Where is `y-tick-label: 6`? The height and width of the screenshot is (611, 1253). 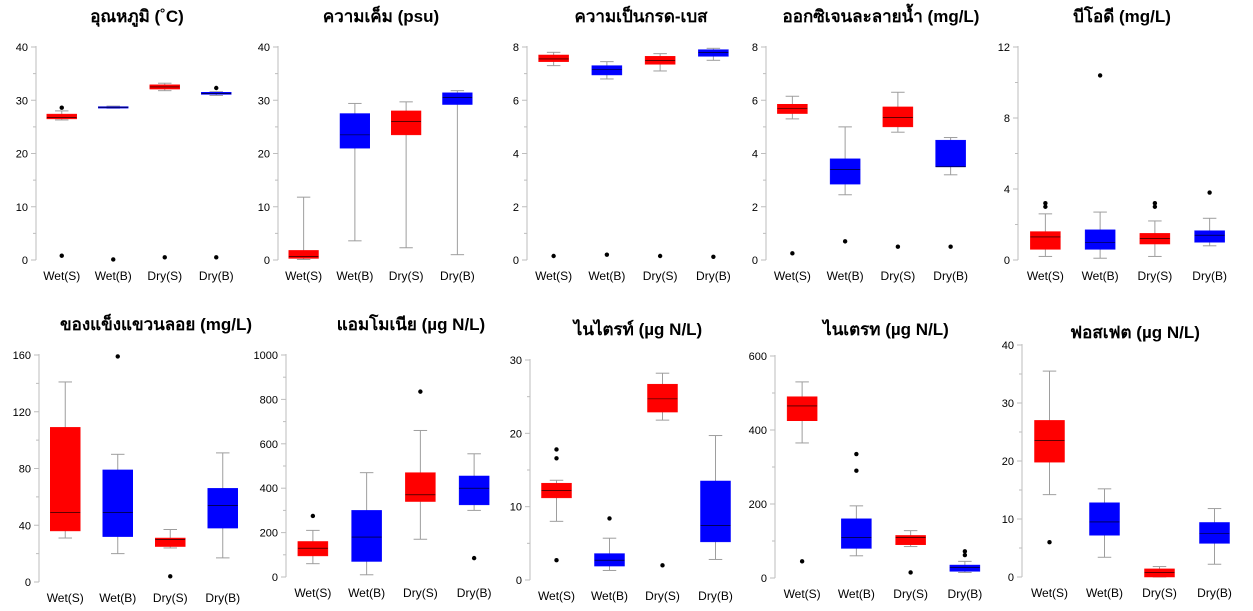
y-tick-label: 6 is located at coordinates (516, 101).